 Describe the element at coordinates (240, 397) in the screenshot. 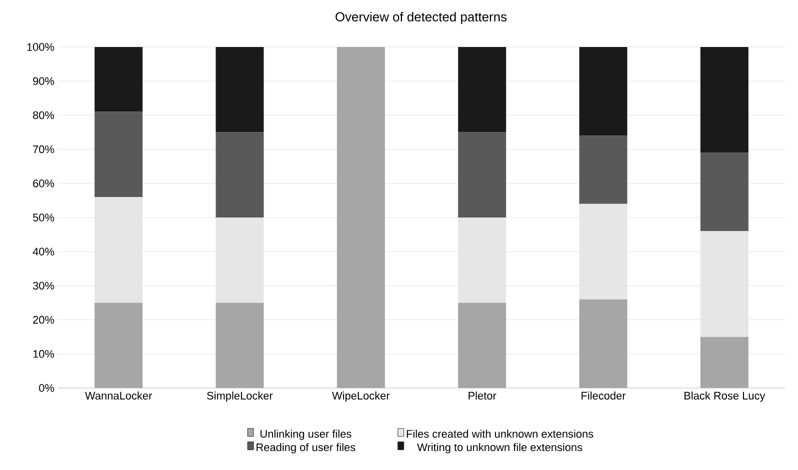

I see `x-tick-label: SimpleLocker` at that location.